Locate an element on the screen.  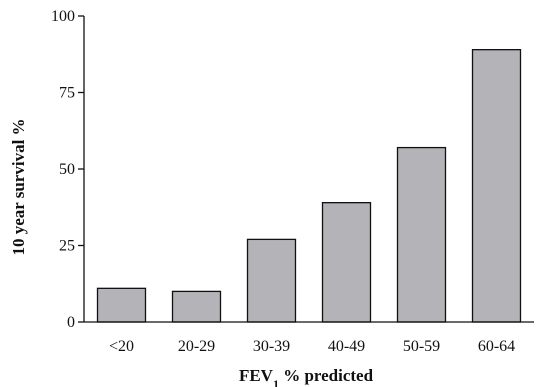
x-tick-label: 40-49 is located at coordinates (346, 346).